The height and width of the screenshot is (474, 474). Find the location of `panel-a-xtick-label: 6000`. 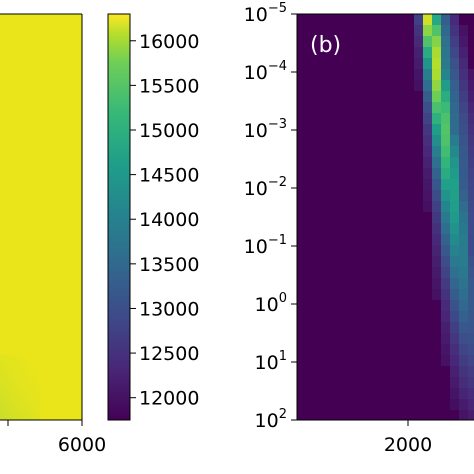

panel-a-xtick-label: 6000 is located at coordinates (82, 445).